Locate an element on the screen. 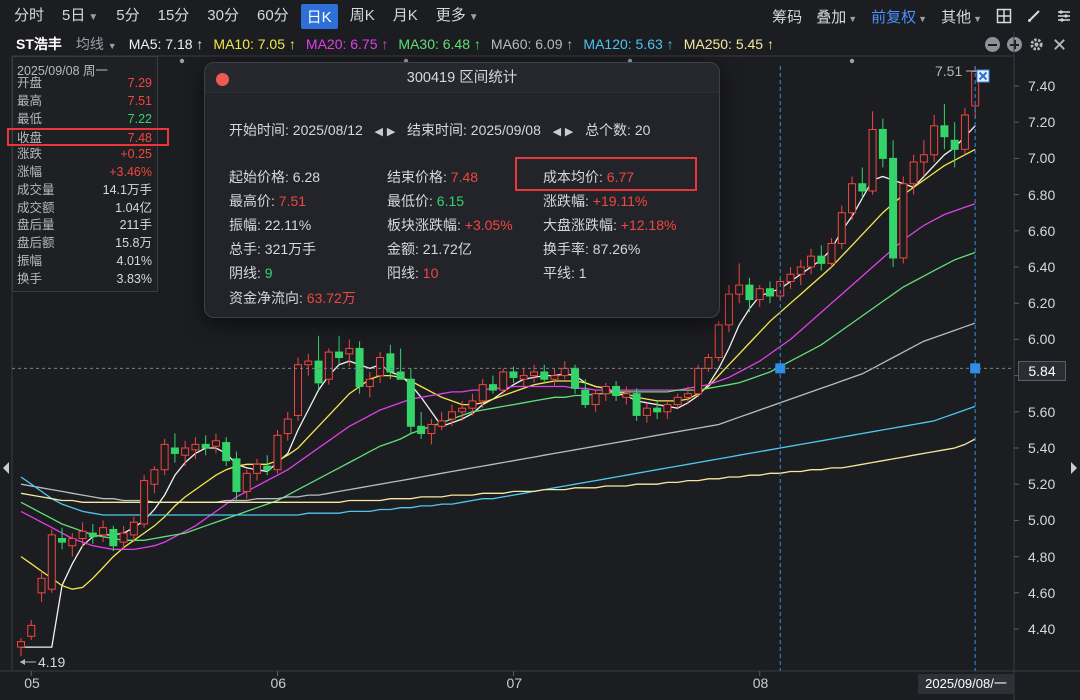 Image resolution: width=1080 pixels, height=700 pixels. info-row: 盘后量 211手 is located at coordinates (85, 226).